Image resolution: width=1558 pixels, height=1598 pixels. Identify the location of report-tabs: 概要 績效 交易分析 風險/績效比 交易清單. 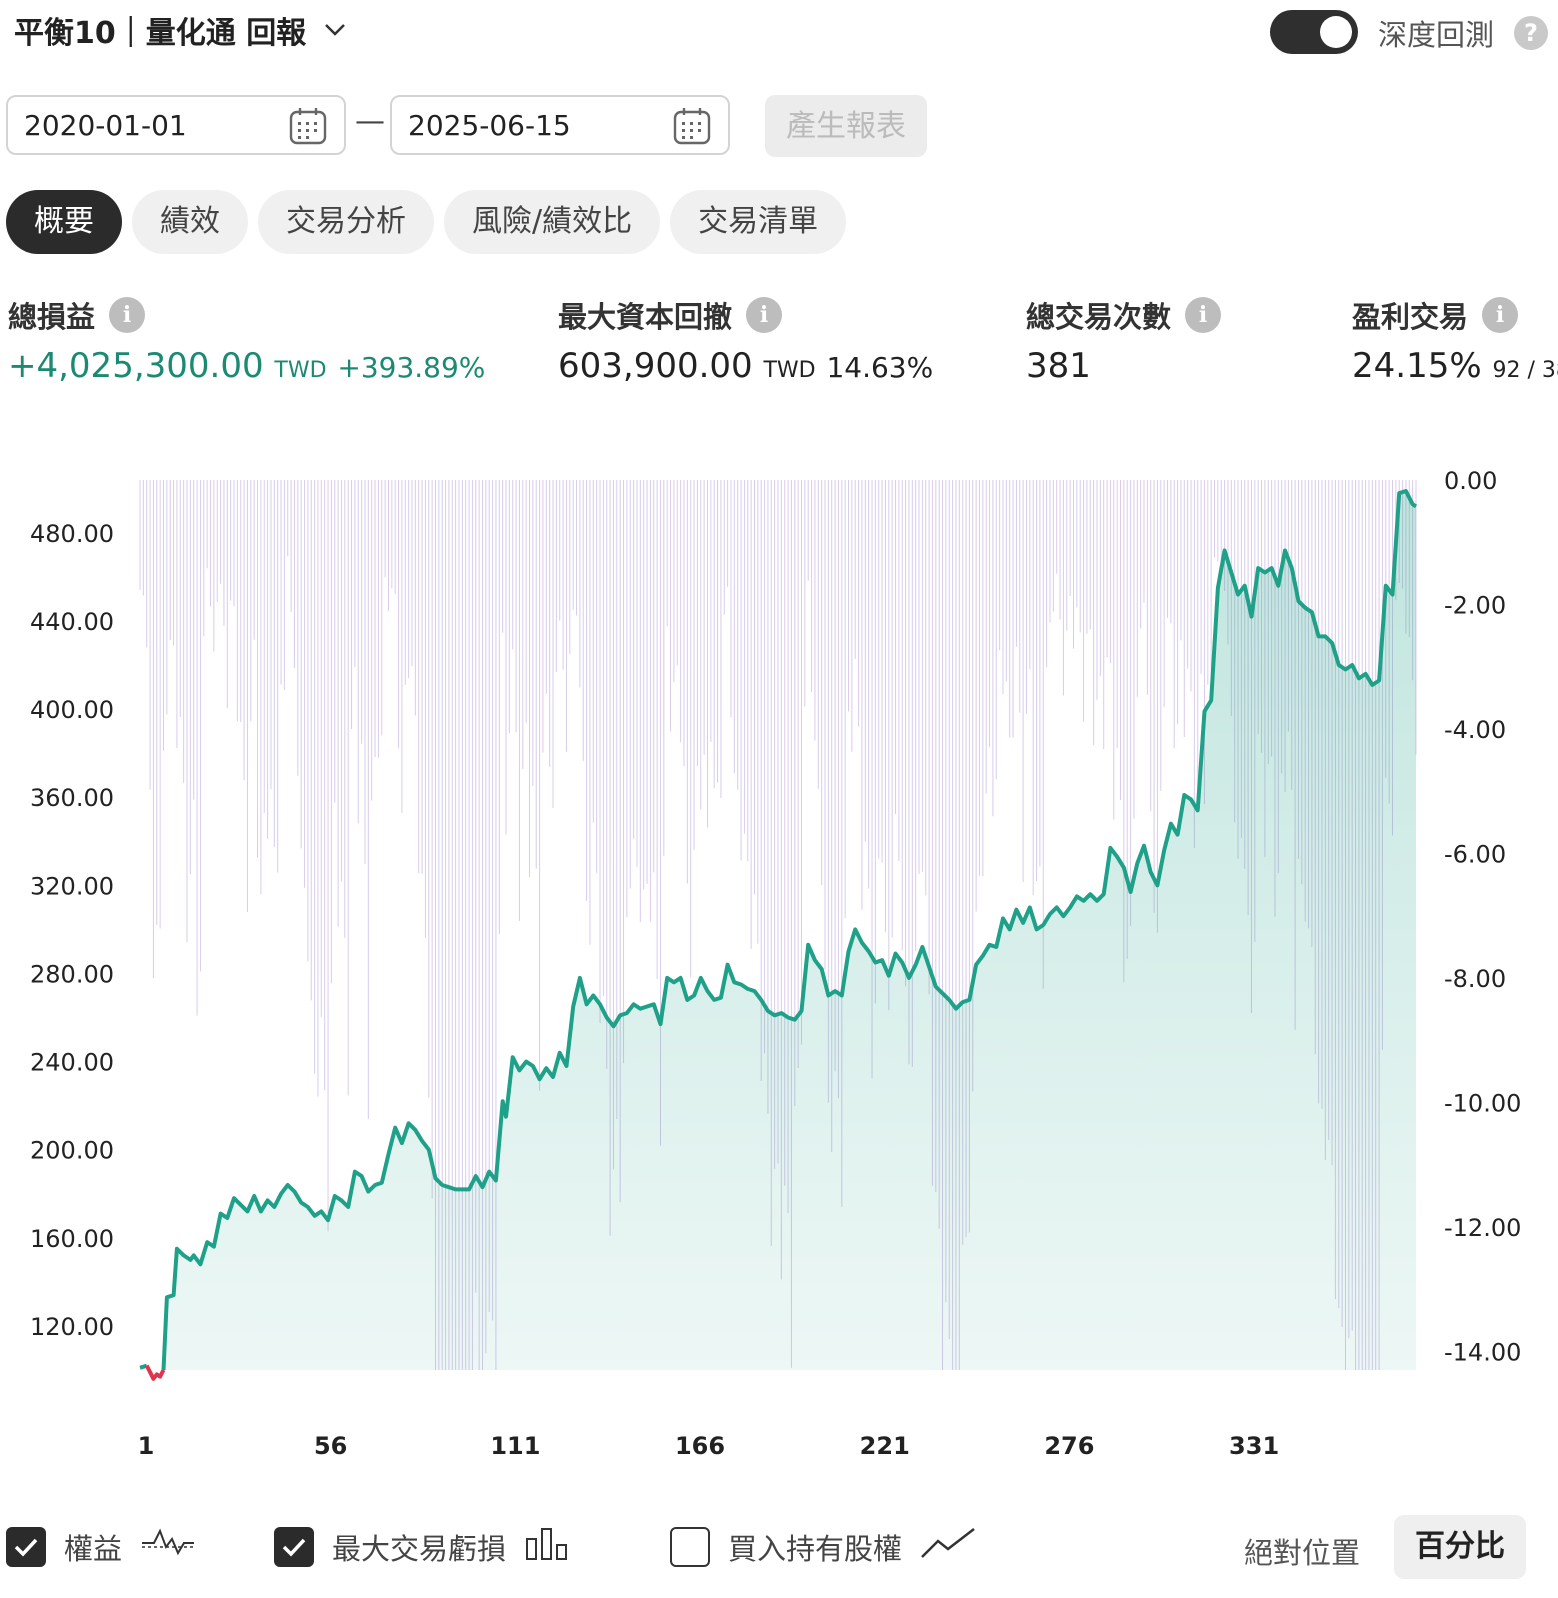
(426, 222).